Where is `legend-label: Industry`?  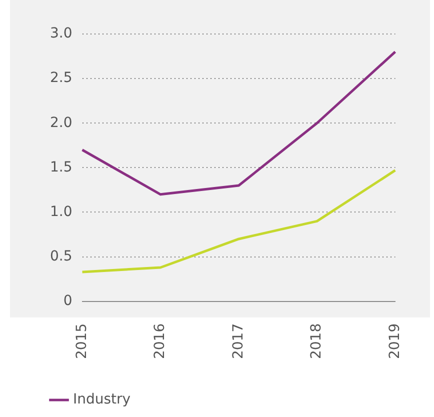
legend-label: Industry is located at coordinates (102, 400).